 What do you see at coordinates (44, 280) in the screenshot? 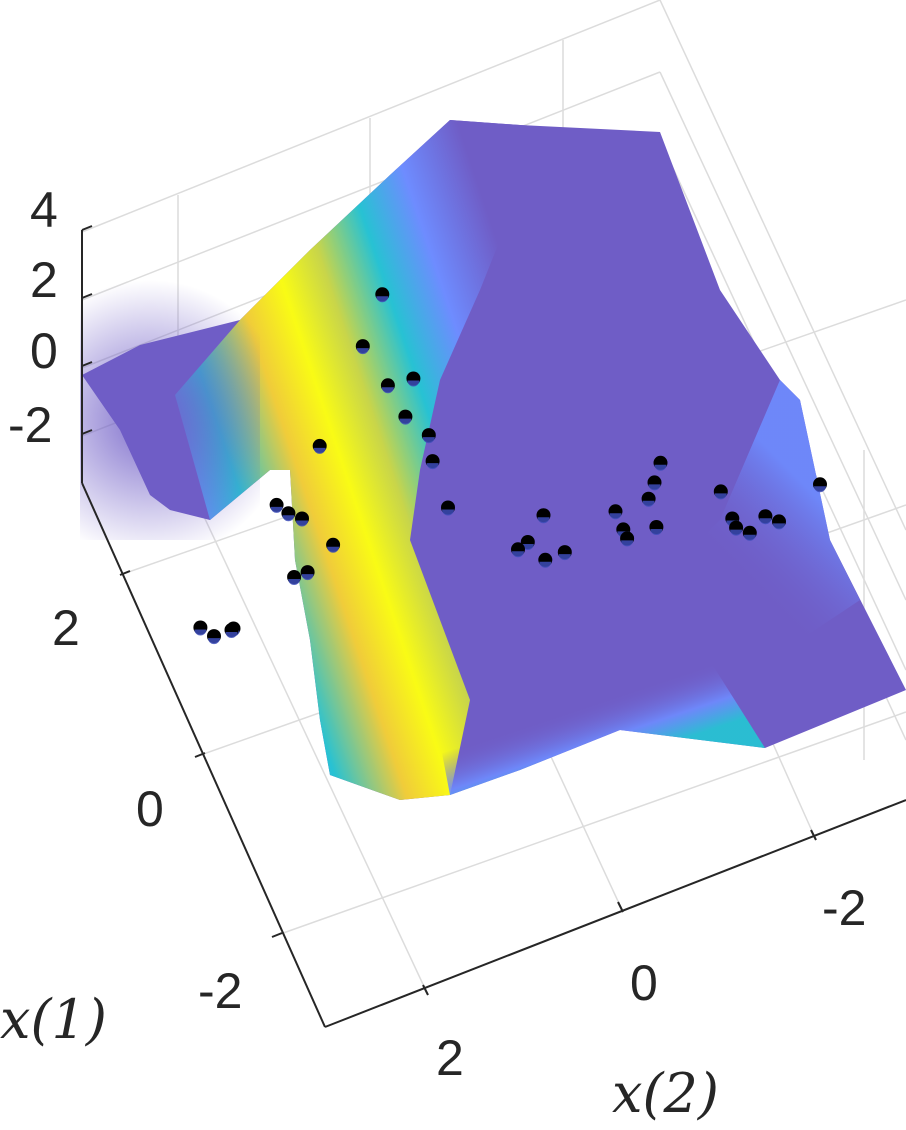
I see `z-tick-label: 2` at bounding box center [44, 280].